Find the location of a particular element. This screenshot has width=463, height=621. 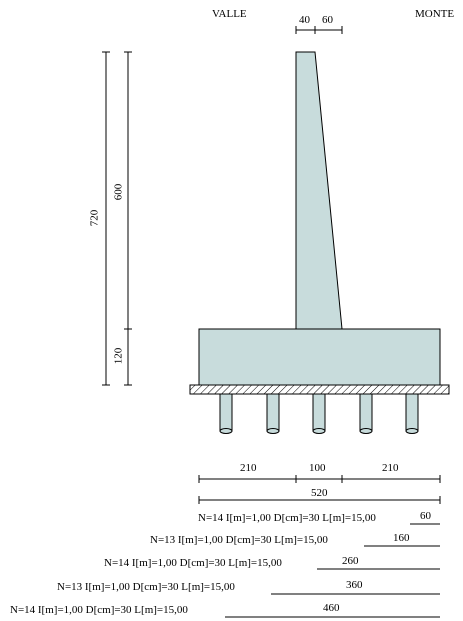

stem-height-dimension is located at coordinates (128, 218).